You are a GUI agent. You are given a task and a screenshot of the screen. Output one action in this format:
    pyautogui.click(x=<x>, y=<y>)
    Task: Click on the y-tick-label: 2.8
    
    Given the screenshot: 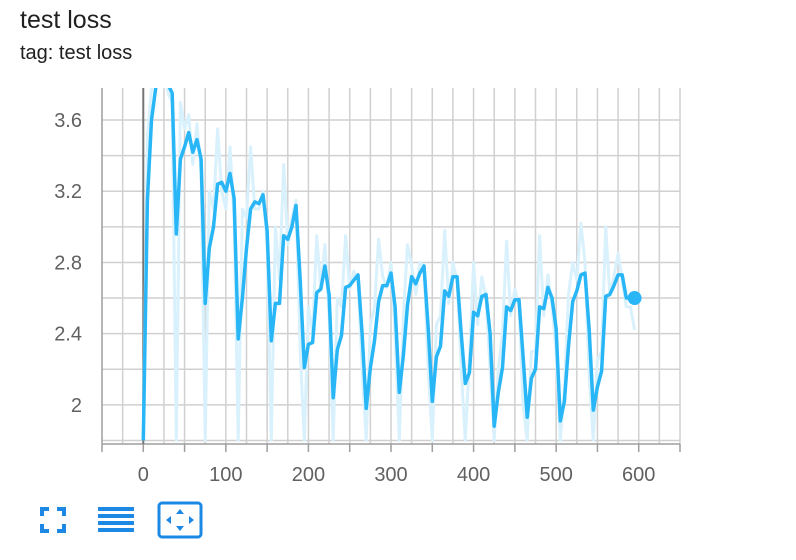 What is the action you would take?
    pyautogui.click(x=68, y=263)
    